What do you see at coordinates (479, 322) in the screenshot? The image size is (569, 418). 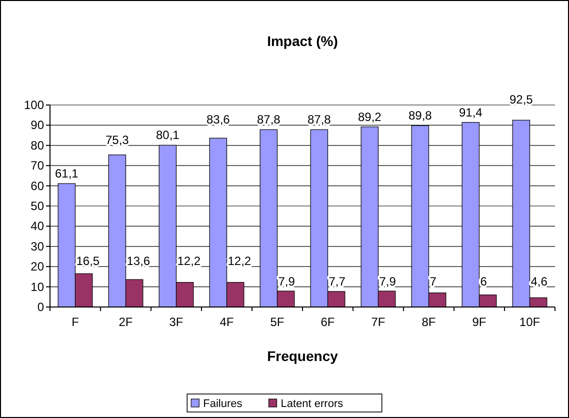 I see `x-tick-label: 9F` at bounding box center [479, 322].